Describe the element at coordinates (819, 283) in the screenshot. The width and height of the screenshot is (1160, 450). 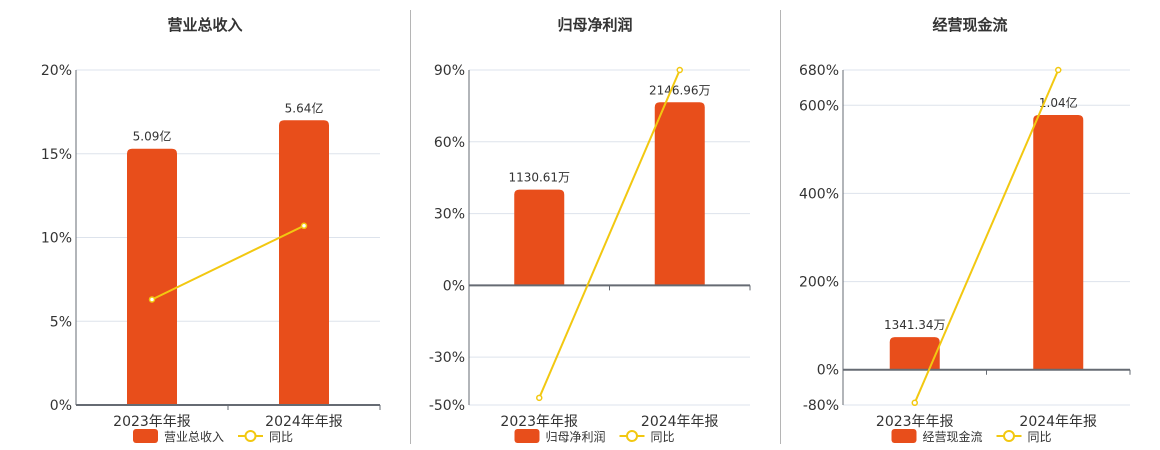
I see `y-tick-label: 200%` at that location.